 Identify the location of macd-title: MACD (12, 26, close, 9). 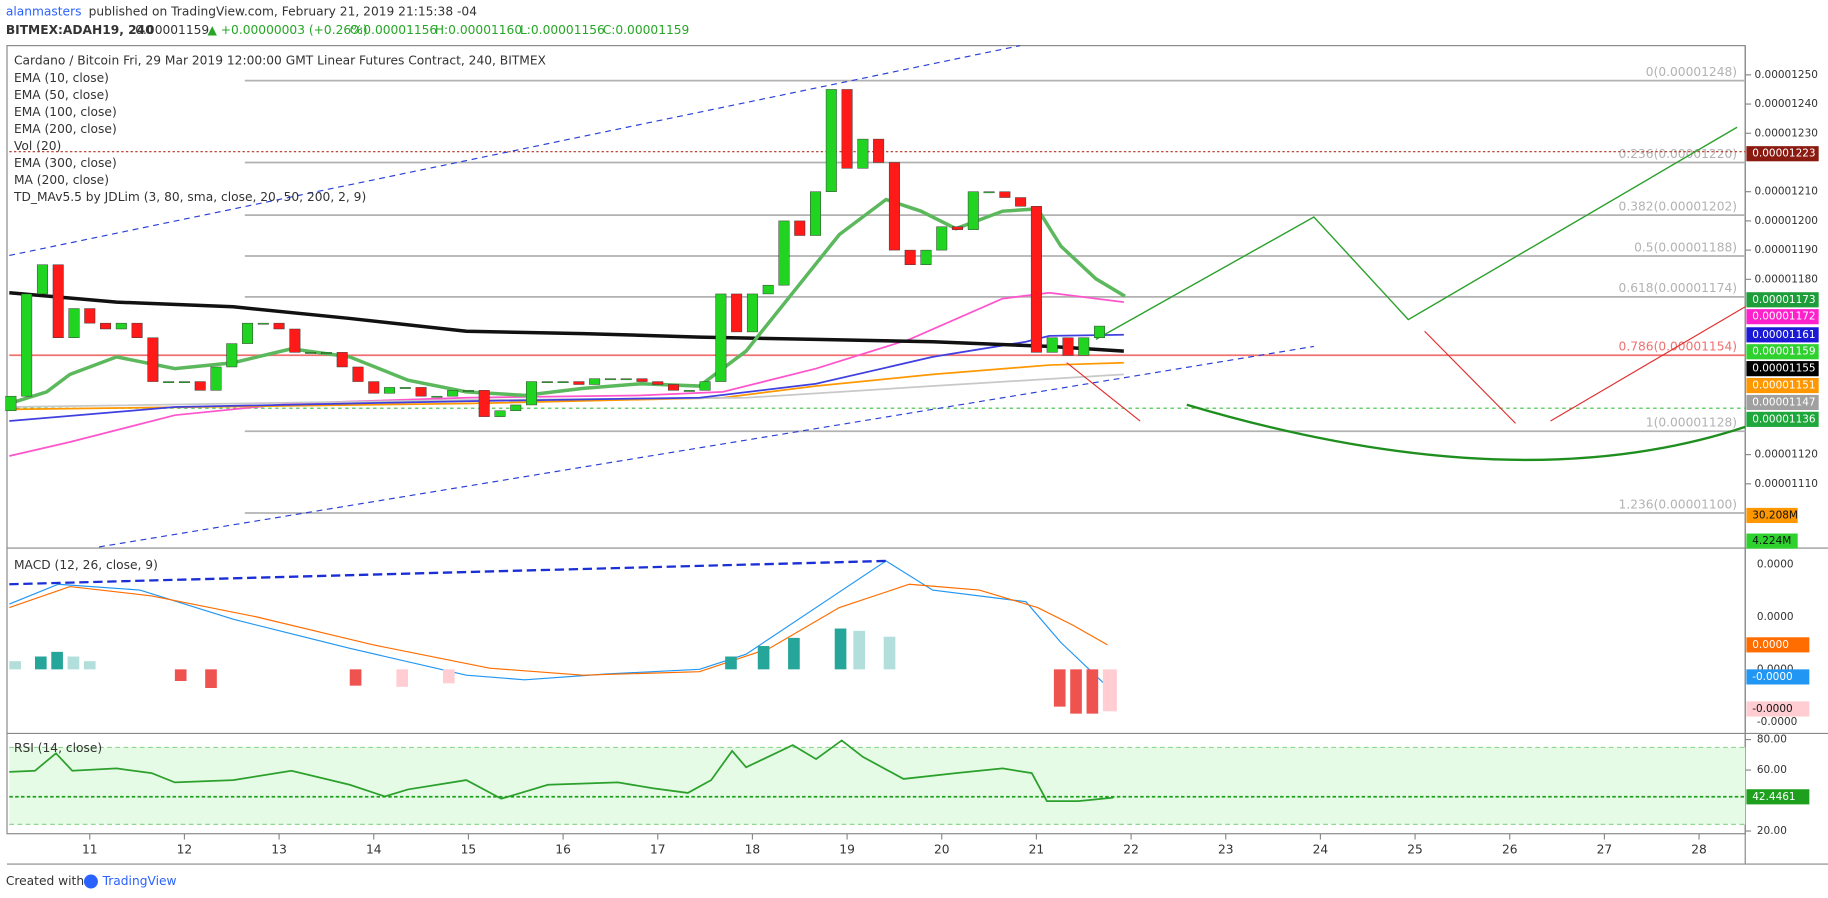
(86, 565).